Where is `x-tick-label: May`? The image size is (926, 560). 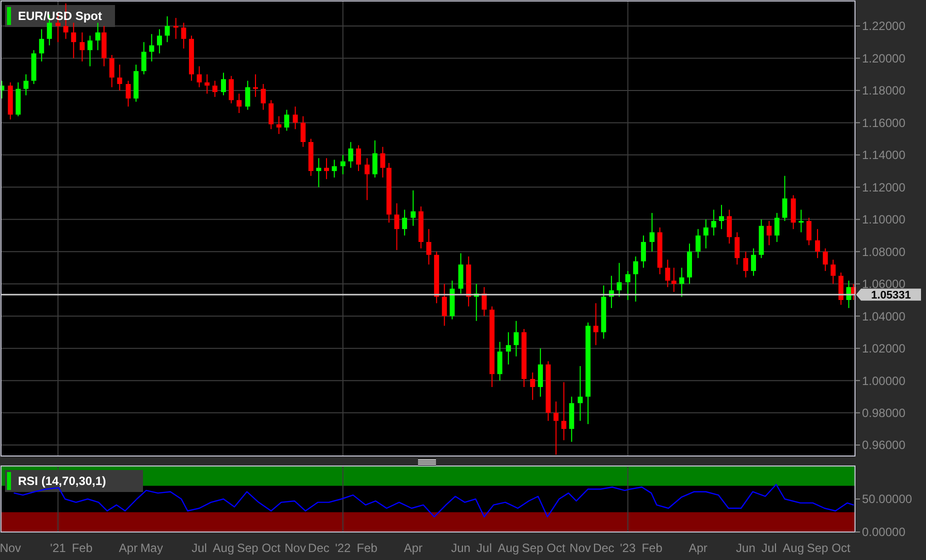 x-tick-label: May is located at coordinates (151, 548).